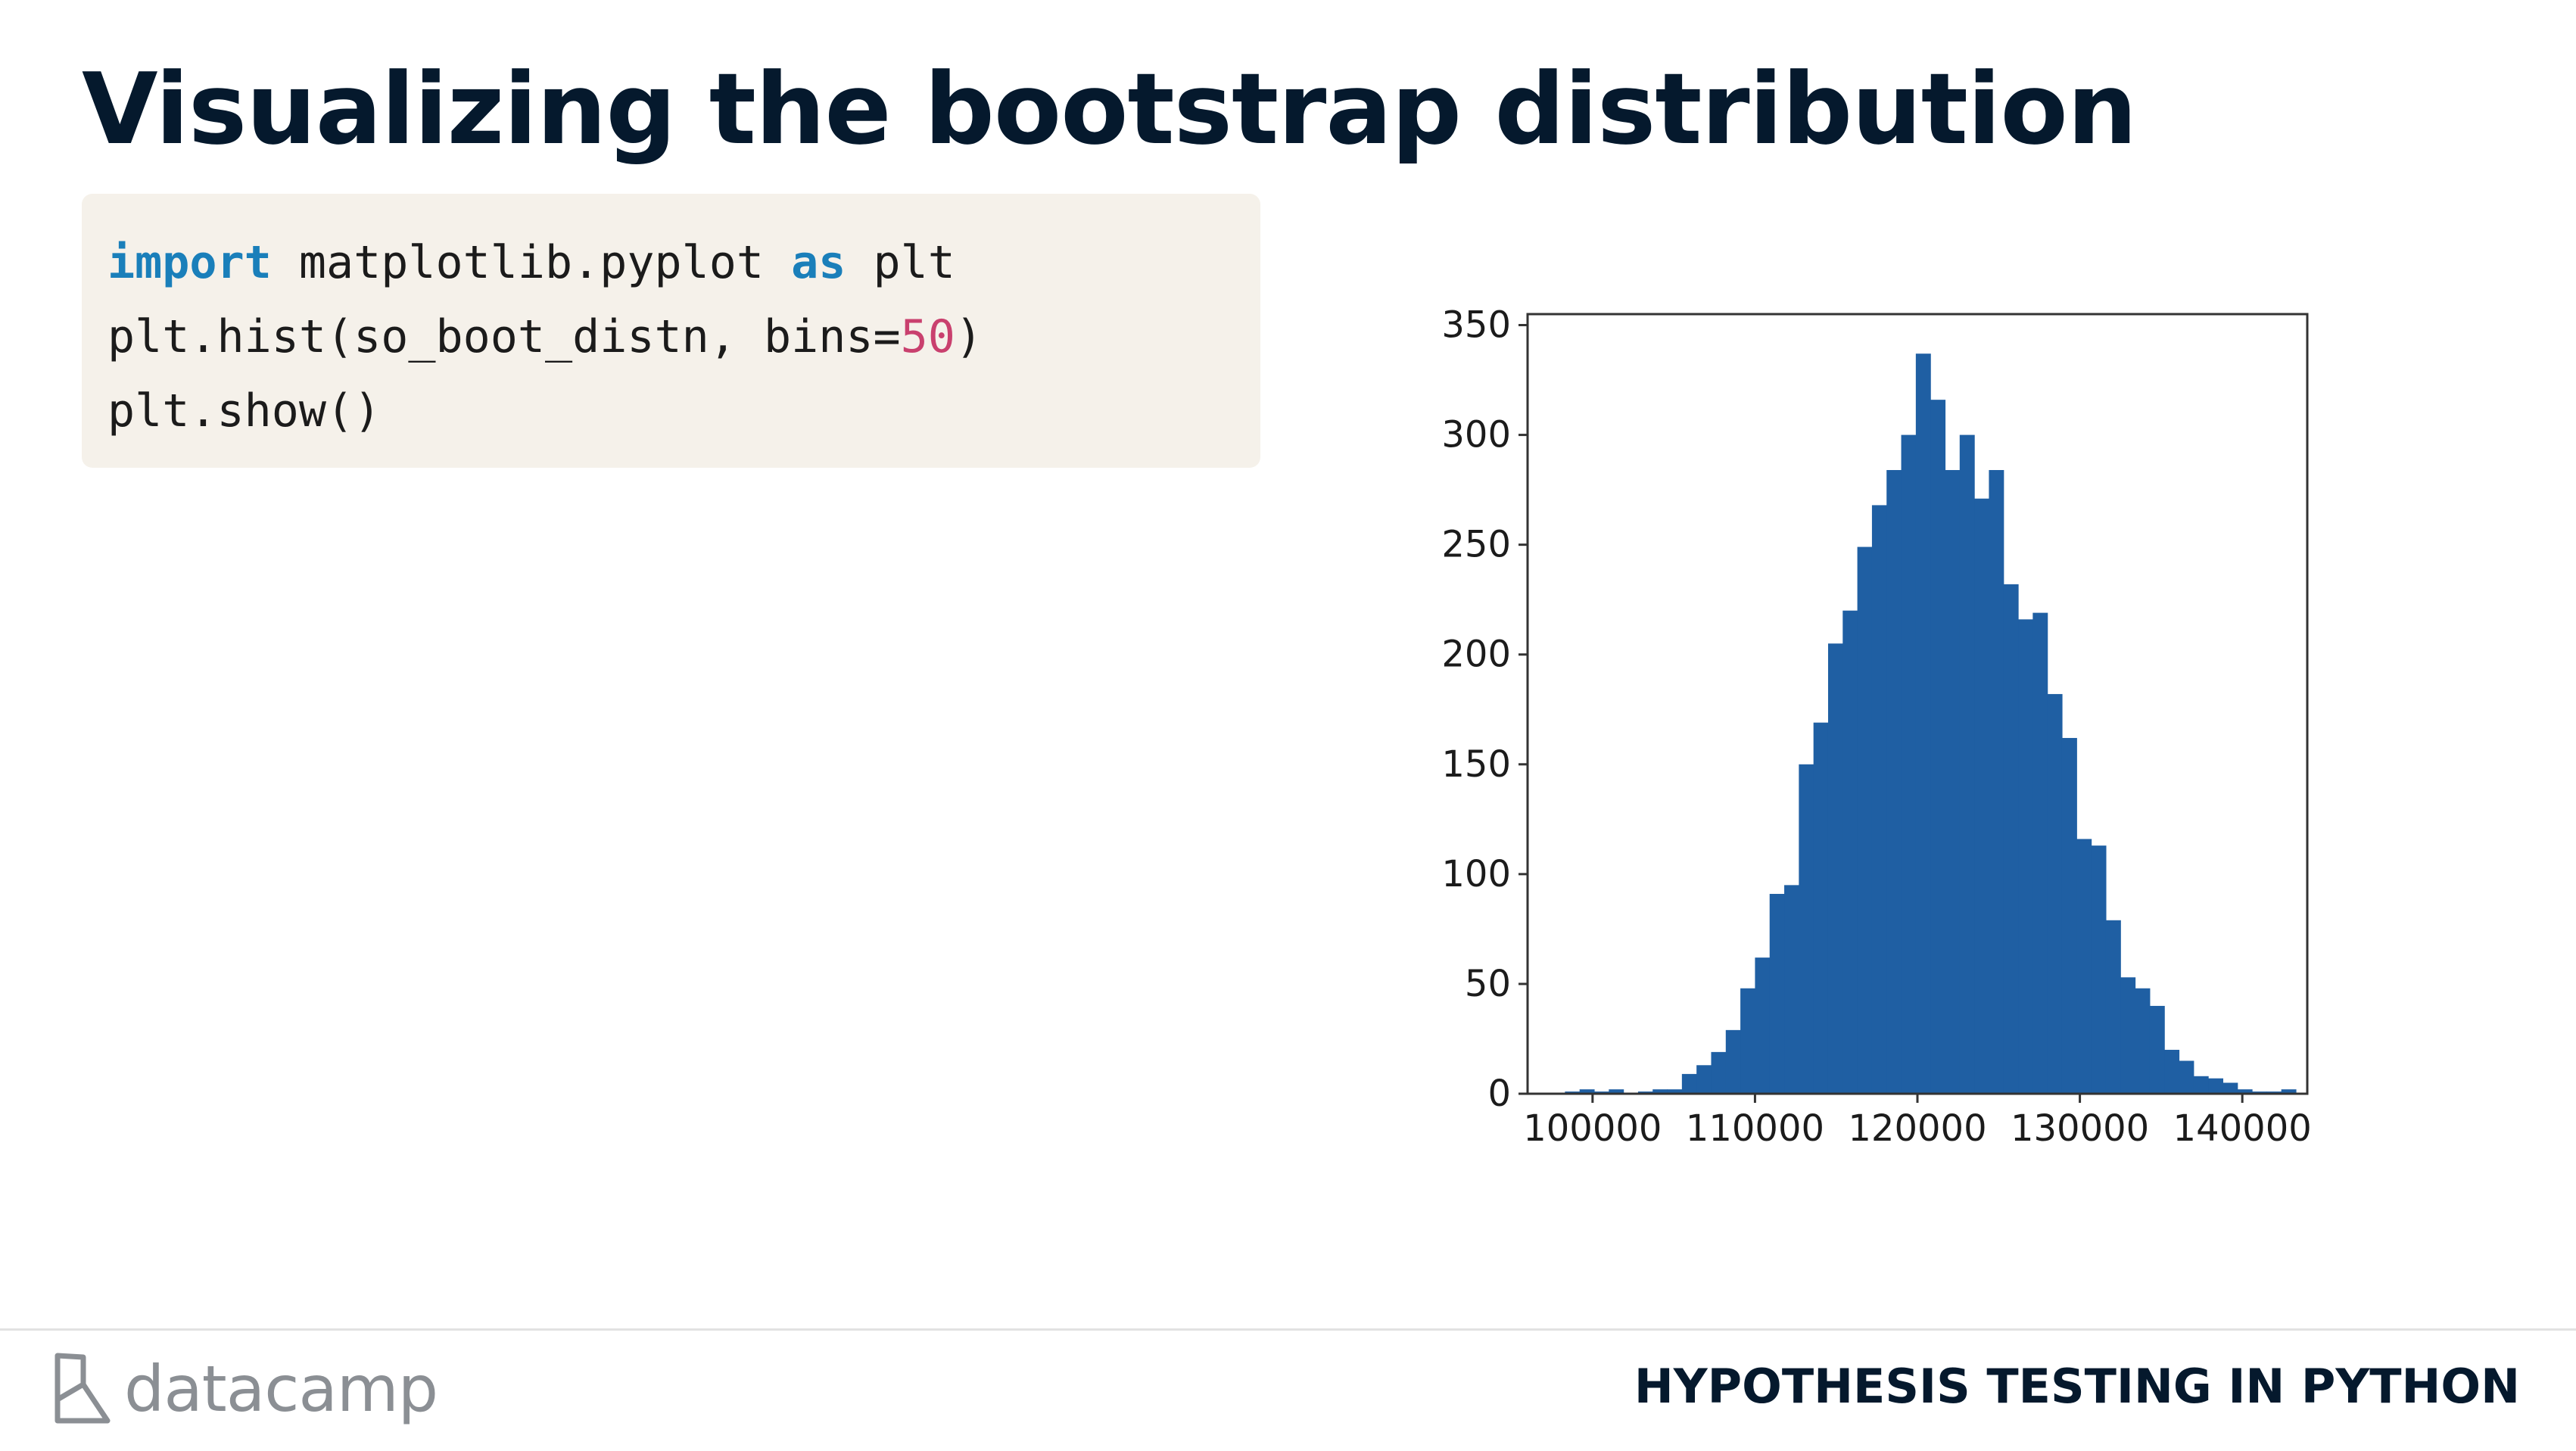  I want to click on x-tick-label: 100000, so click(1592, 1128).